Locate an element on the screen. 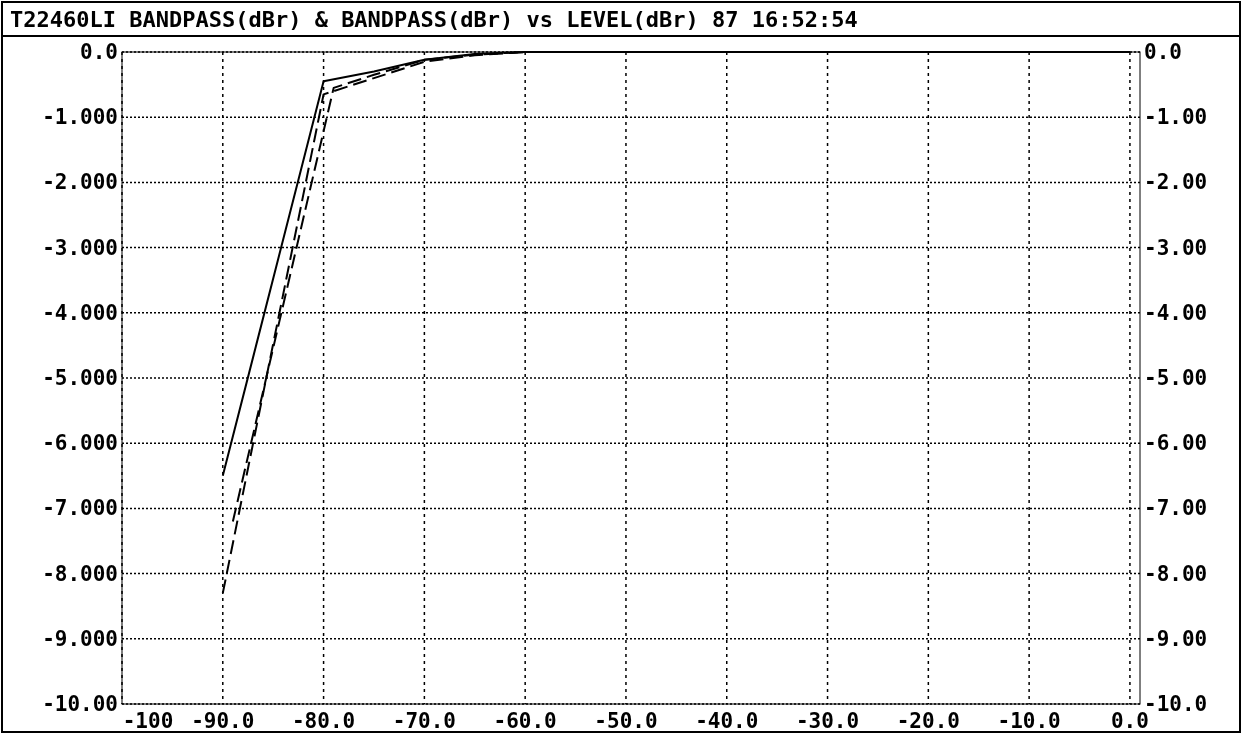 The height and width of the screenshot is (734, 1242). y2-tick-label: -7.00 is located at coordinates (1176, 508).